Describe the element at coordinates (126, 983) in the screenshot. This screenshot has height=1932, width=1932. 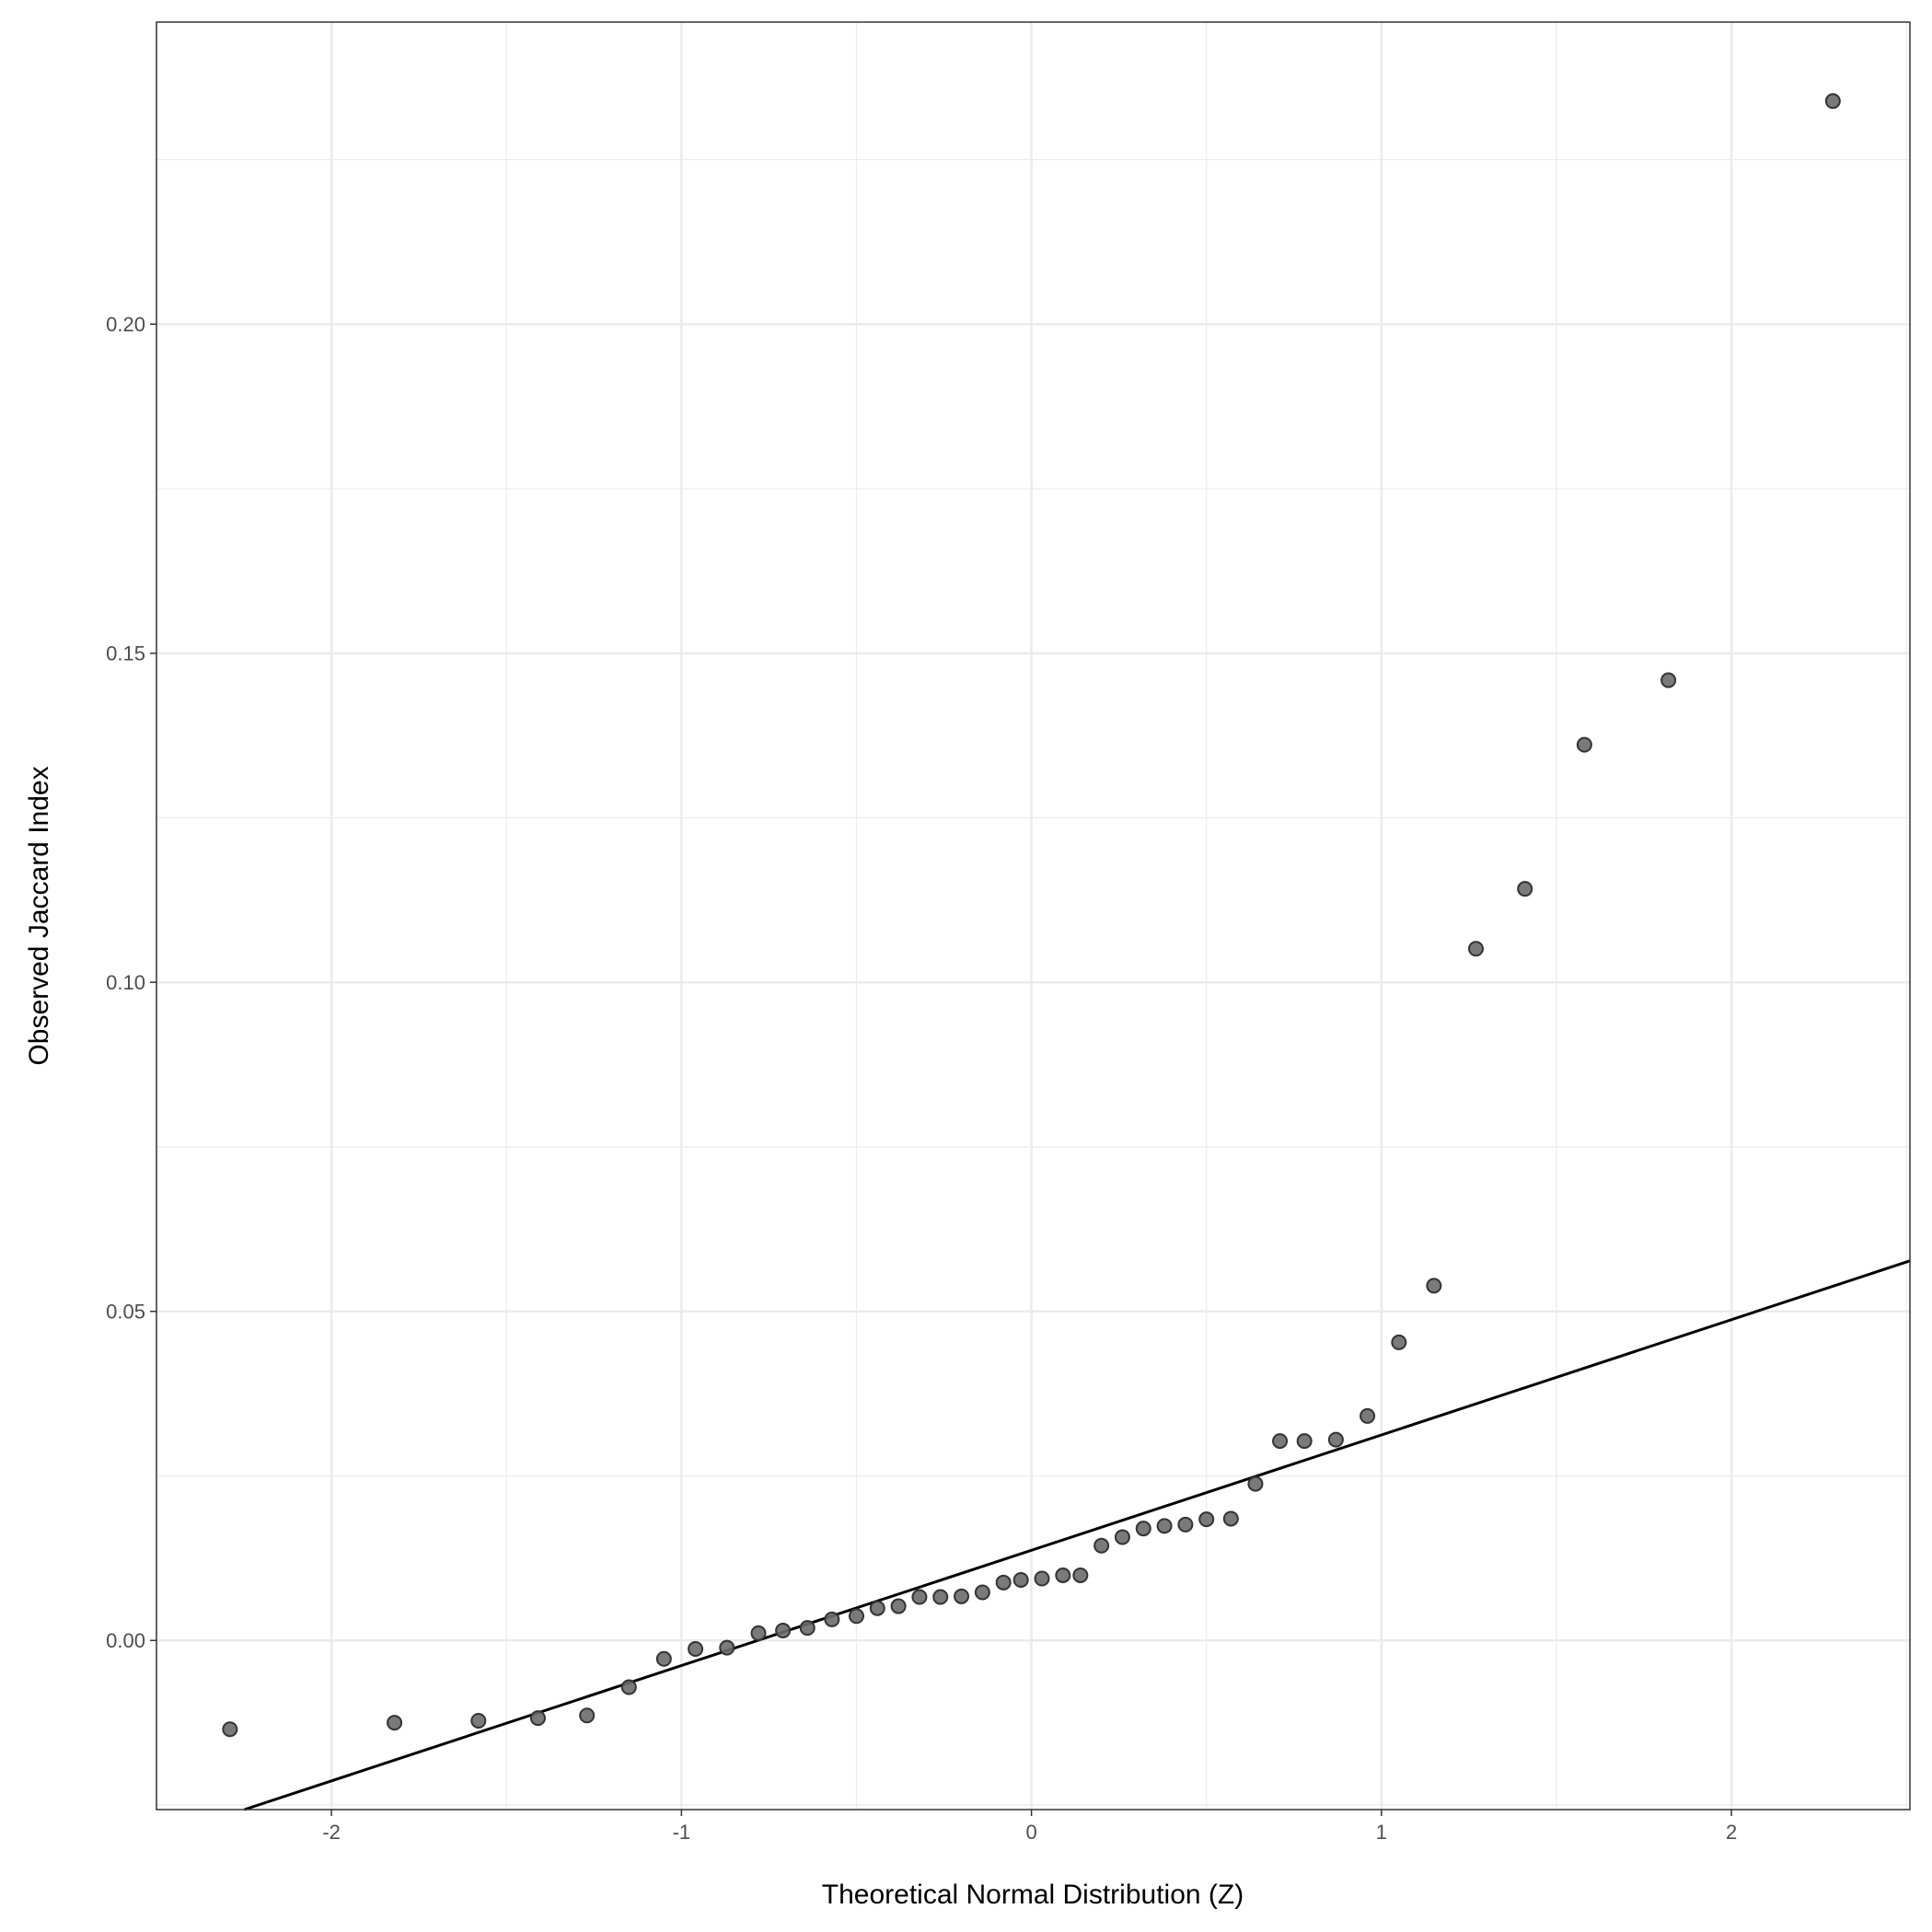
I see `y-tick-label: 0.10` at that location.